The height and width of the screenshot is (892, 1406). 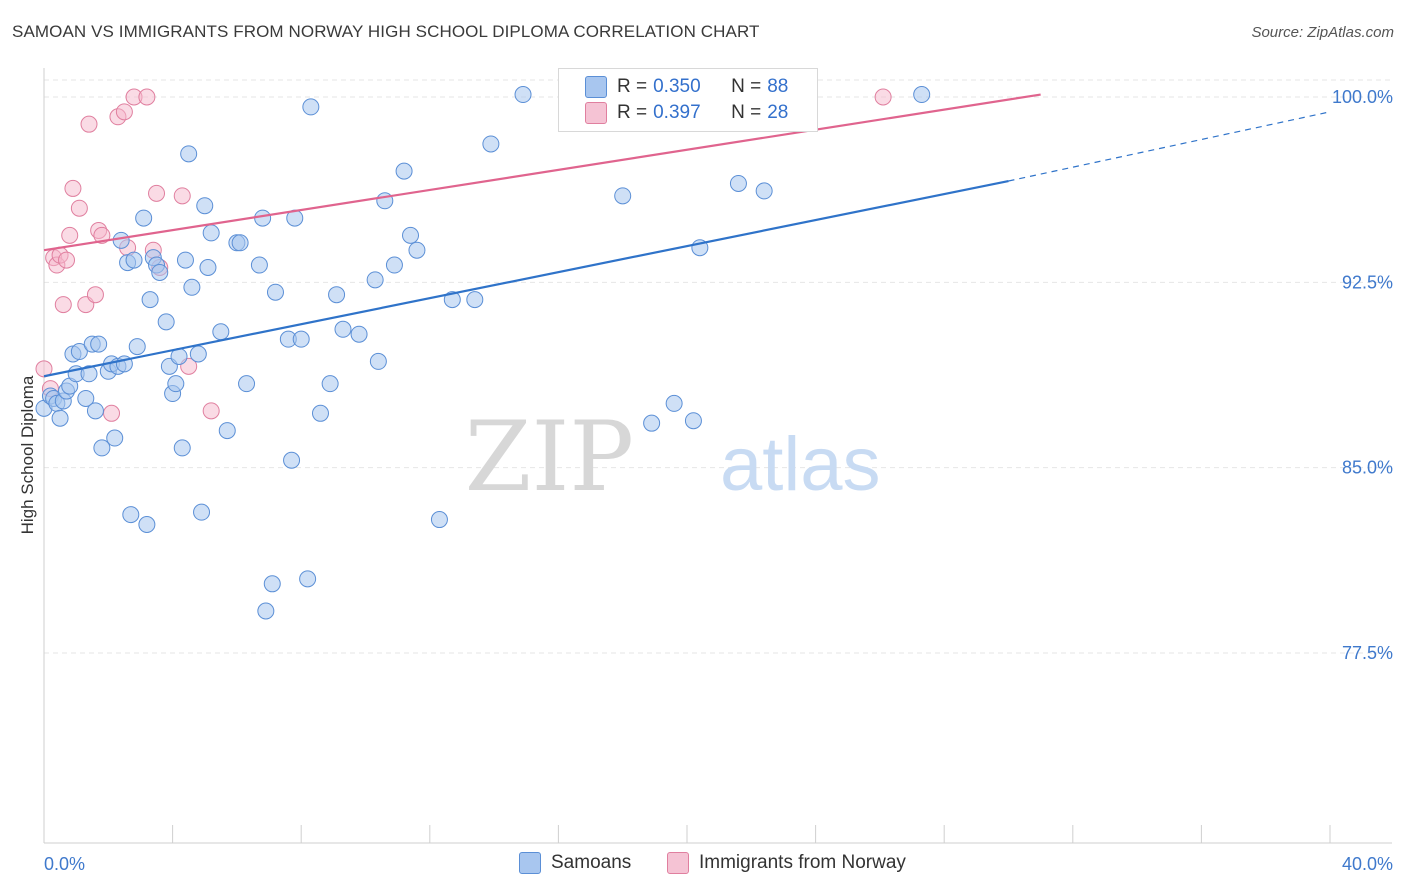 What do you see at coordinates (596, 87) in the screenshot?
I see `samoans-swatch` at bounding box center [596, 87].